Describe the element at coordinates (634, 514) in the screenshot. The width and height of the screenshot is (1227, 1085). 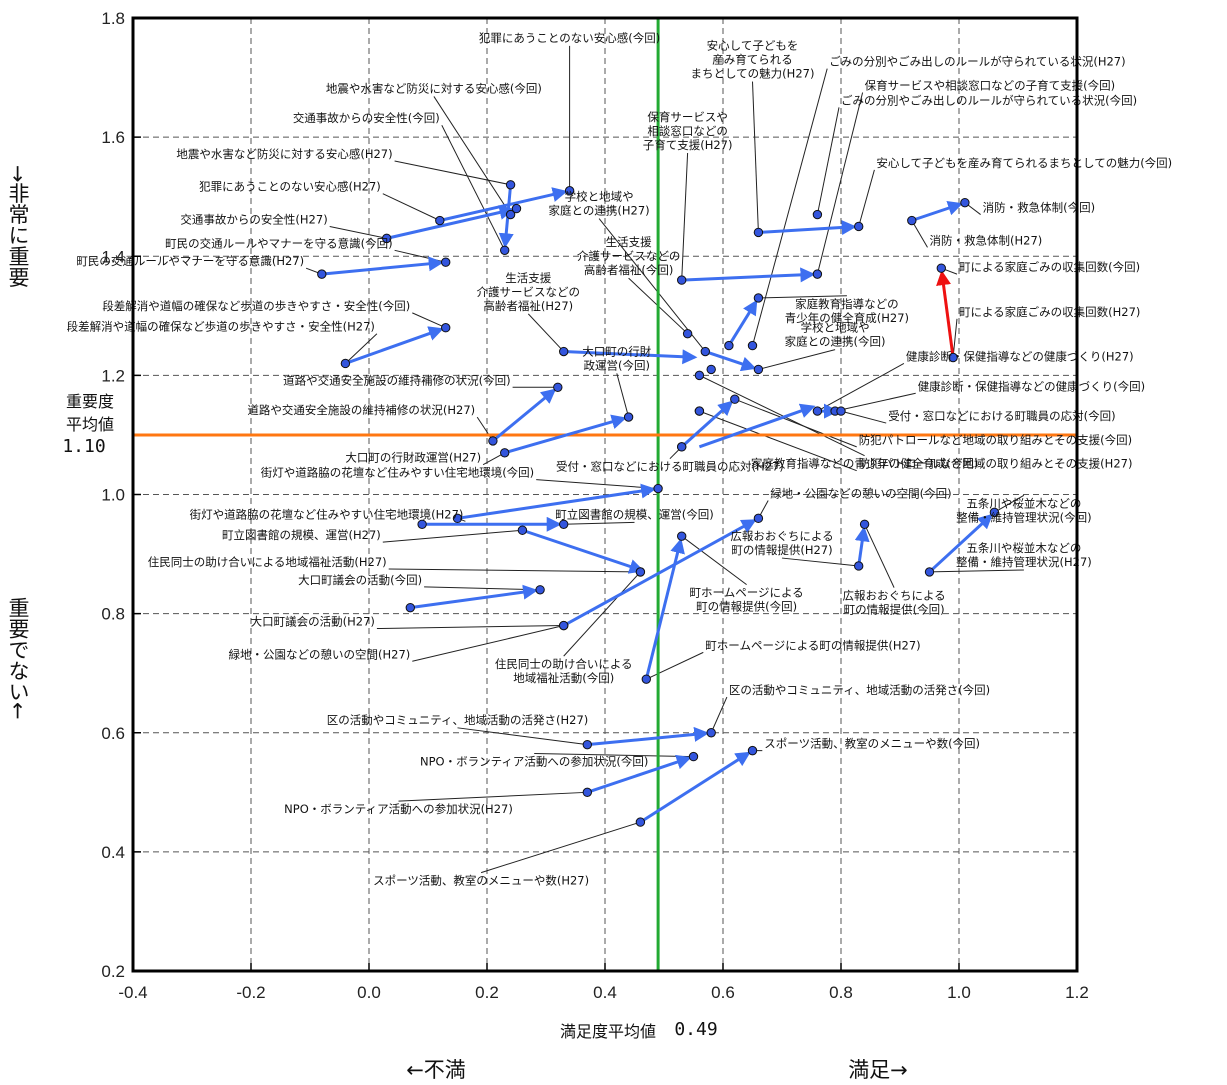
I see `point-label: 町立図書館の規模、運営(今回)` at that location.